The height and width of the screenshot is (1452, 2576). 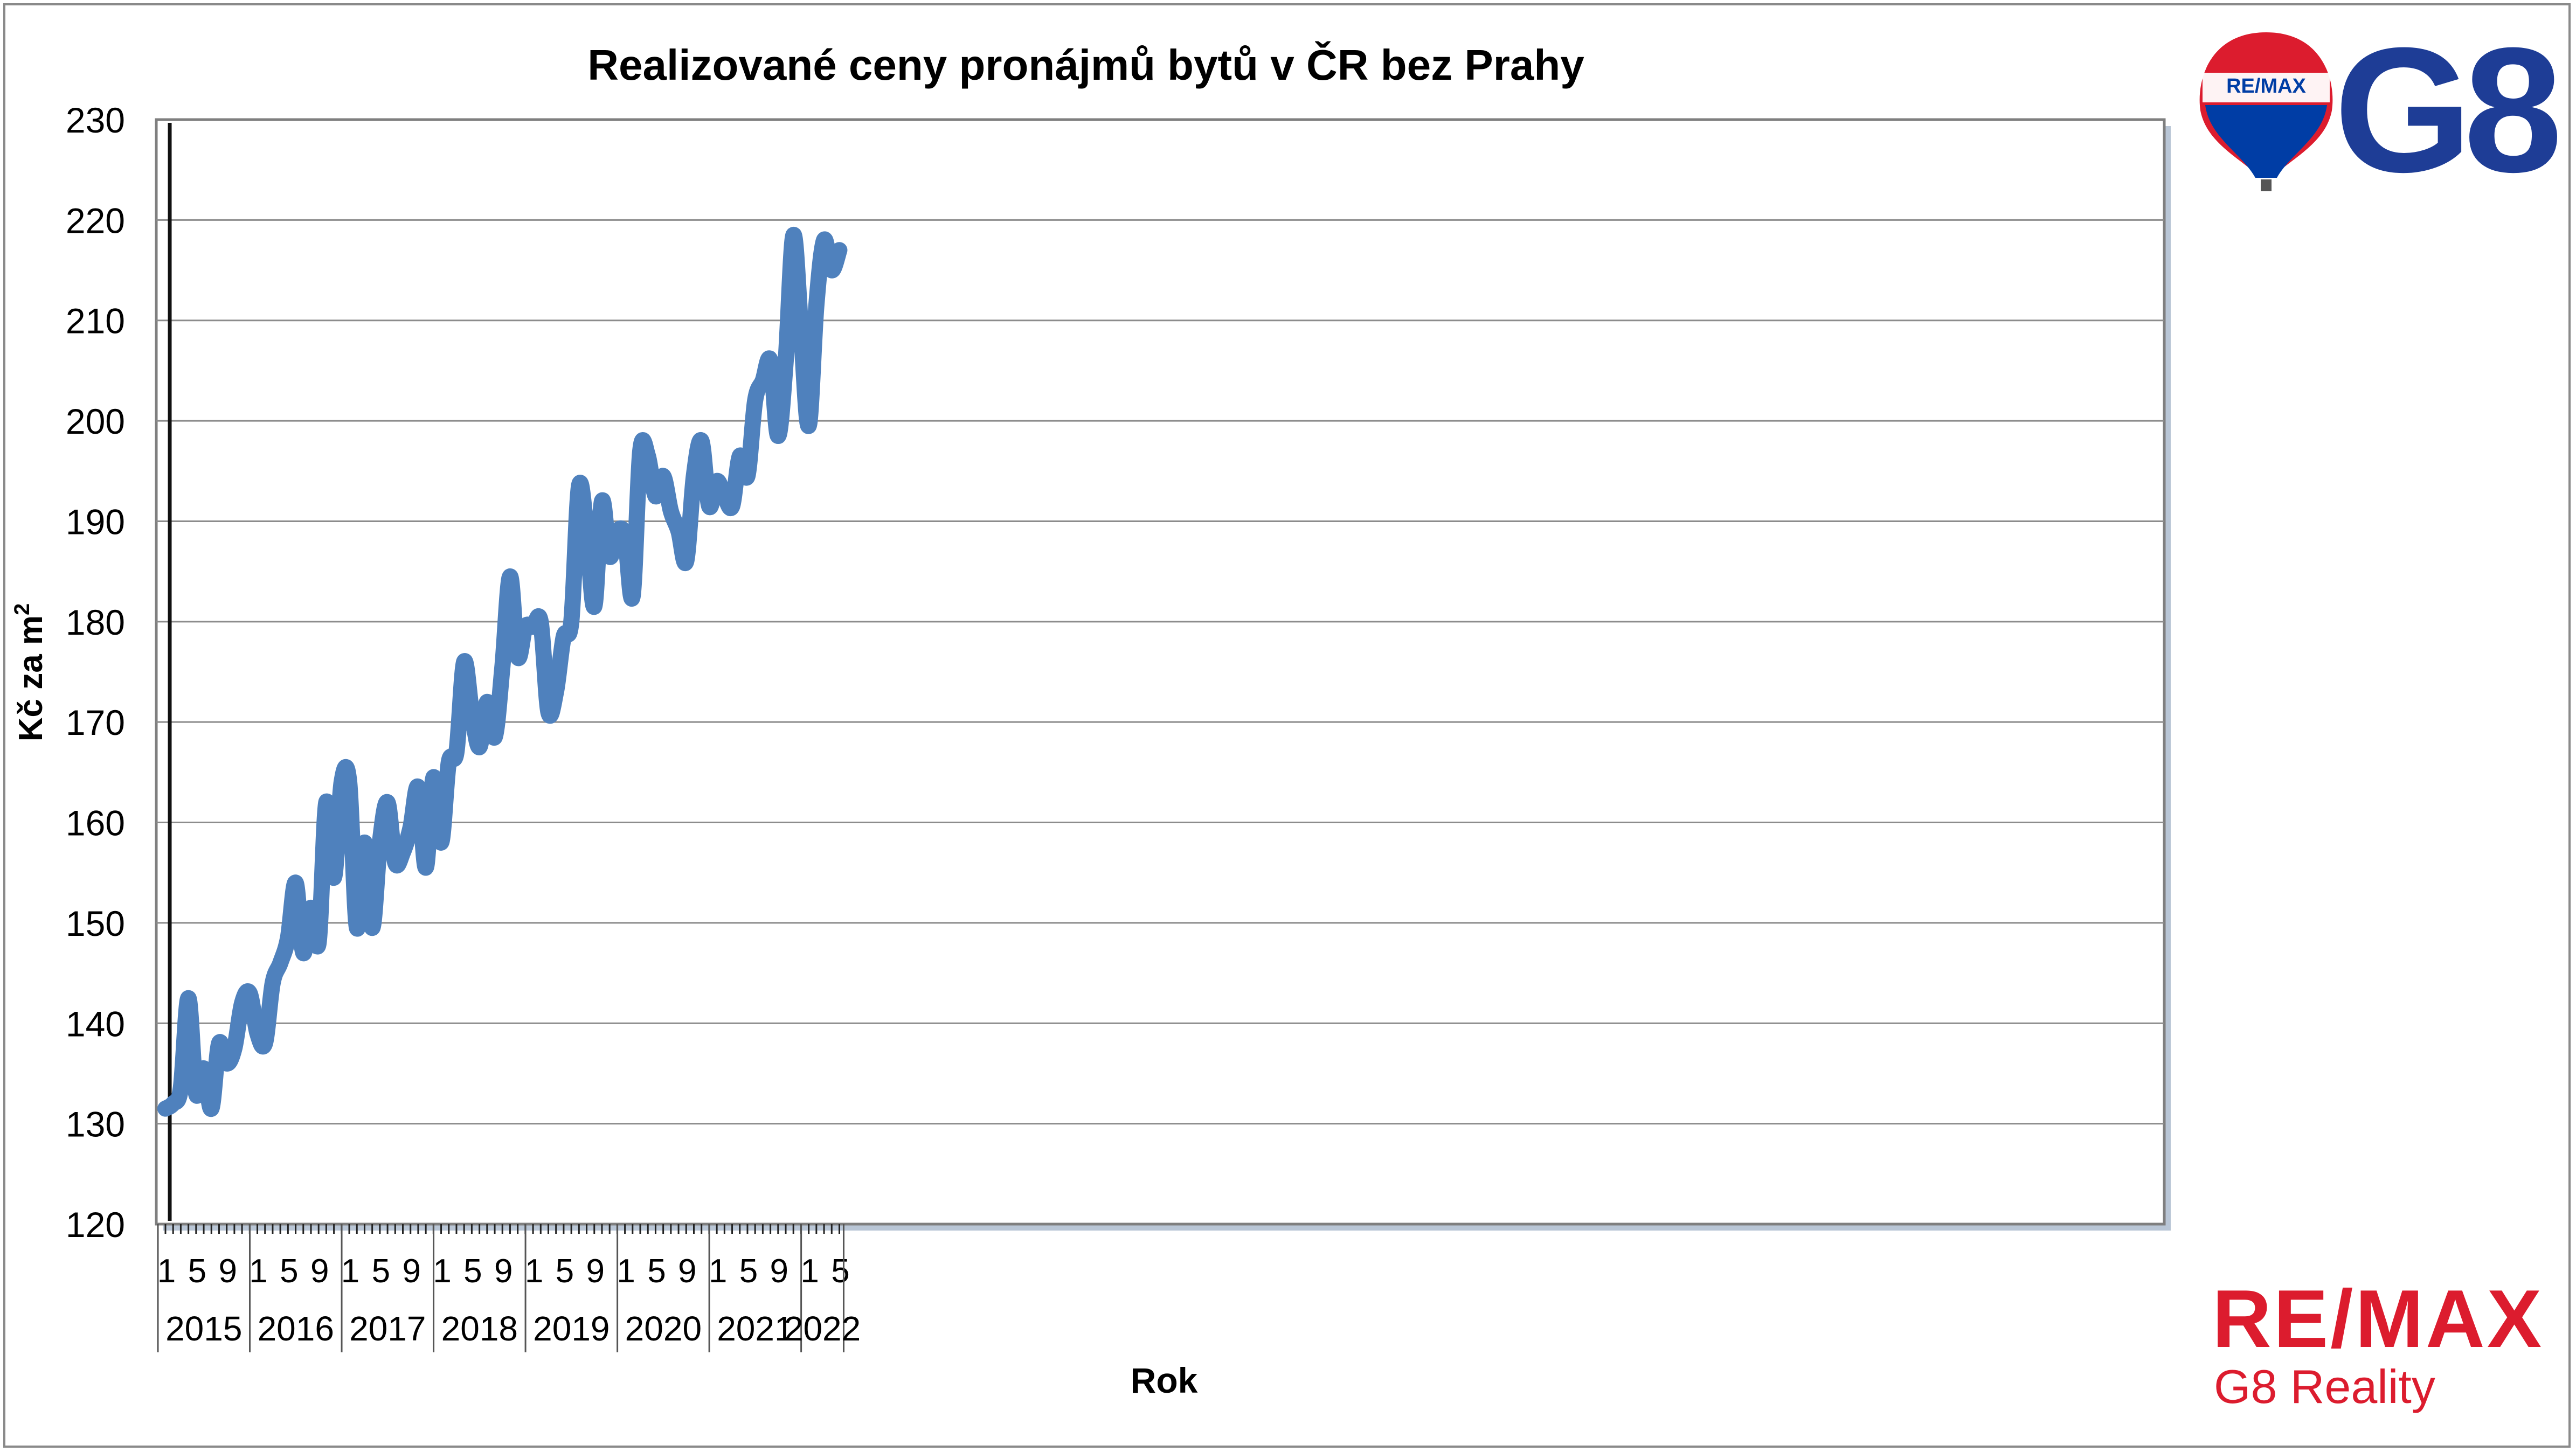 I want to click on y-tick-label: 230, so click(x=96, y=120).